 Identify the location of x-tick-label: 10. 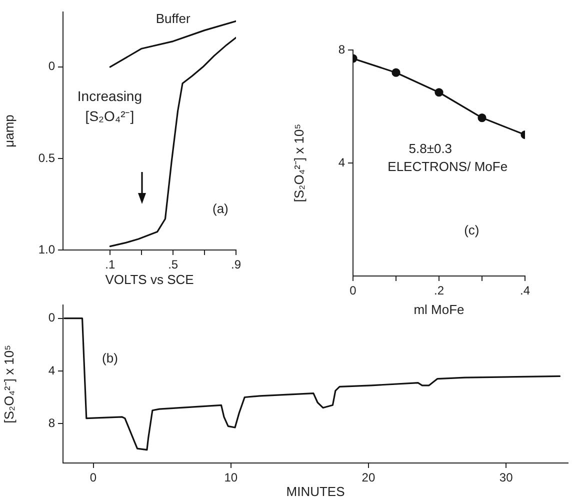
(231, 477).